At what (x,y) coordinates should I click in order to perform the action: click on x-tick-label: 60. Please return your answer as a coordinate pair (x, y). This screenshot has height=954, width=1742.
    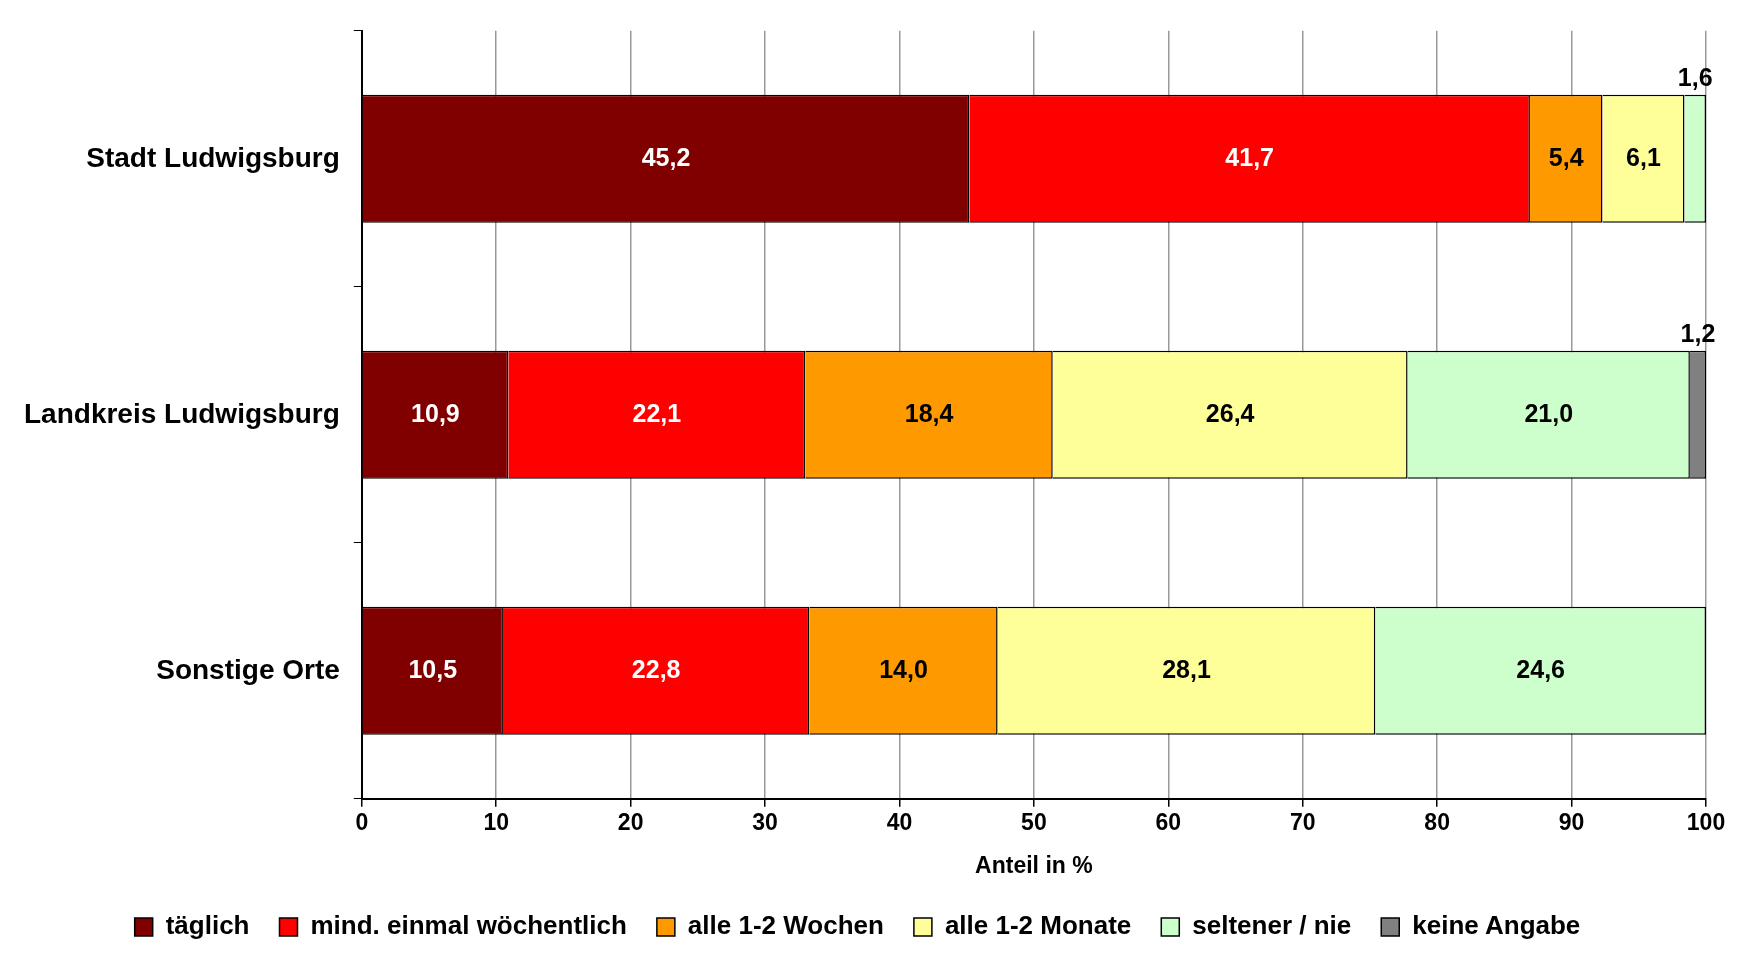
    Looking at the image, I should click on (1168, 821).